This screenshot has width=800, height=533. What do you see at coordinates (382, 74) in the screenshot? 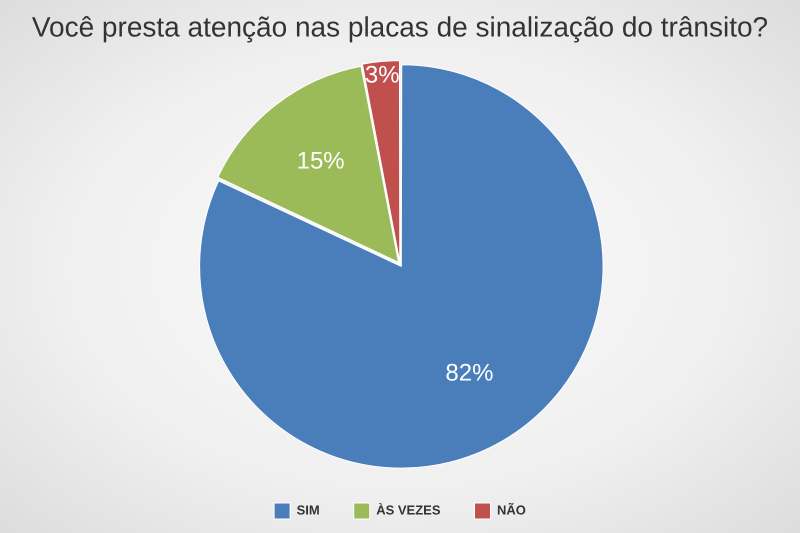
I see `data-label: 3%` at bounding box center [382, 74].